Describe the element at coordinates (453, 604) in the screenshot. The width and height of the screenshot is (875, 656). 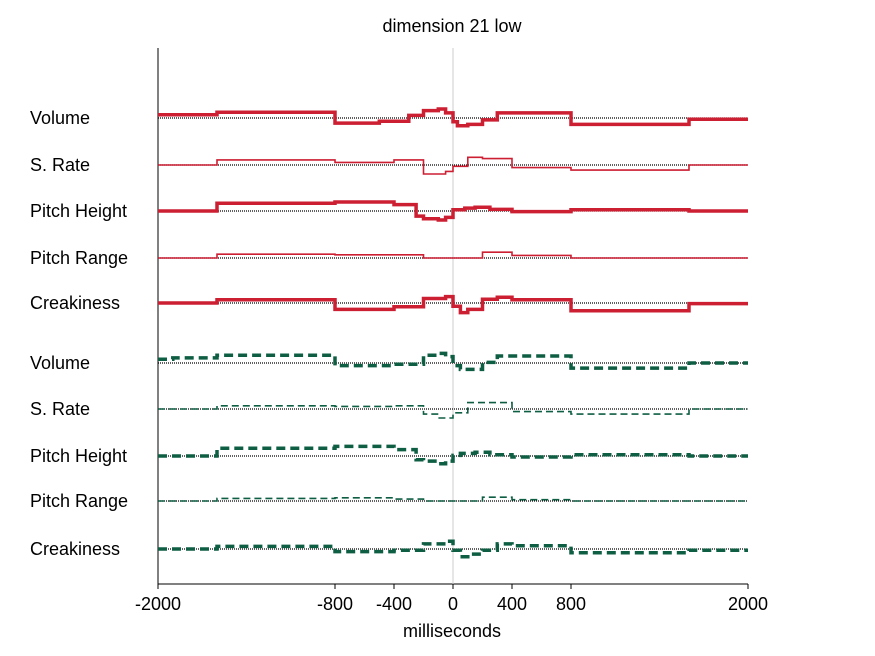
I see `x-tick-label: 0` at that location.